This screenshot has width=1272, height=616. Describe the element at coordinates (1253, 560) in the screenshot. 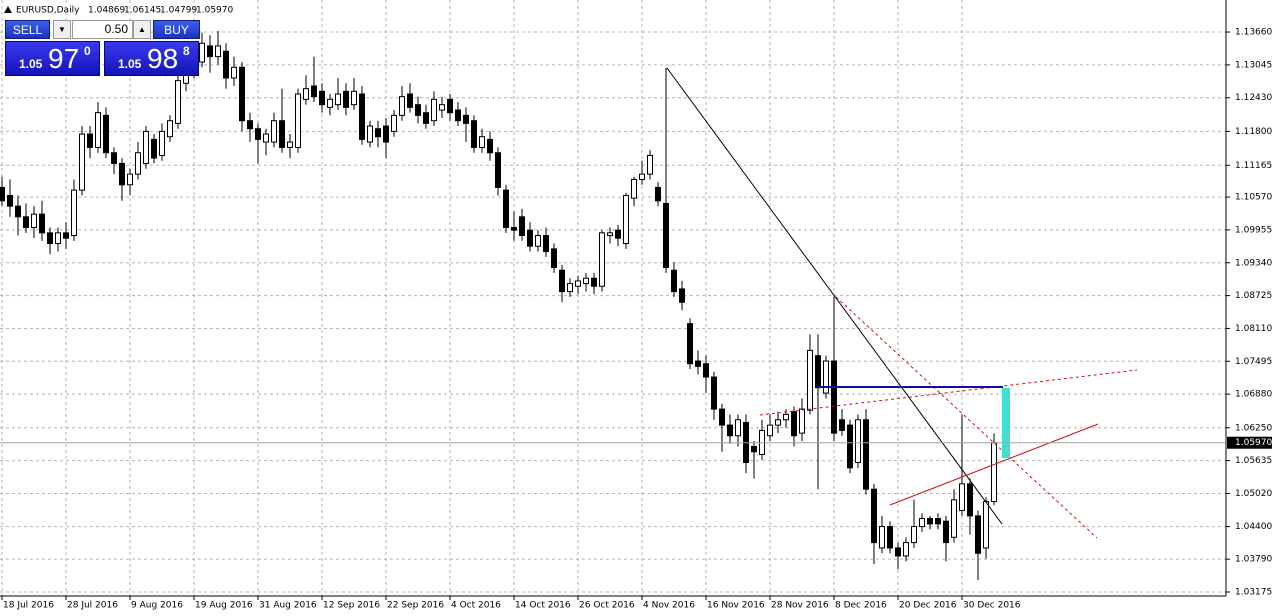

I see `y-tick-label: 1.03790` at that location.